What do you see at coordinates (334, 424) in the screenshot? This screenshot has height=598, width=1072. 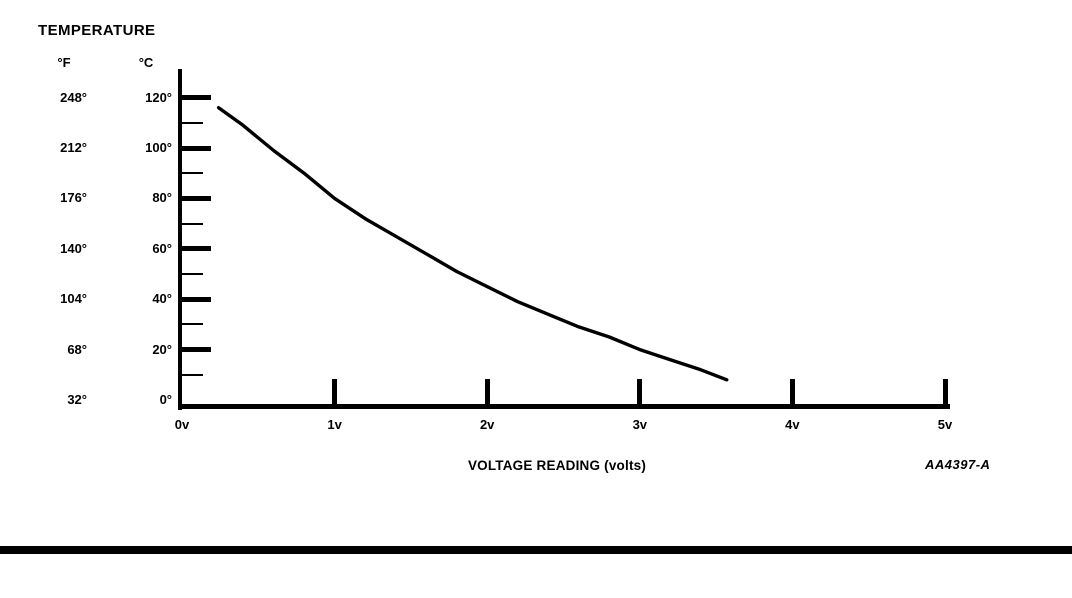 I see `x-axis-label: 1v` at bounding box center [334, 424].